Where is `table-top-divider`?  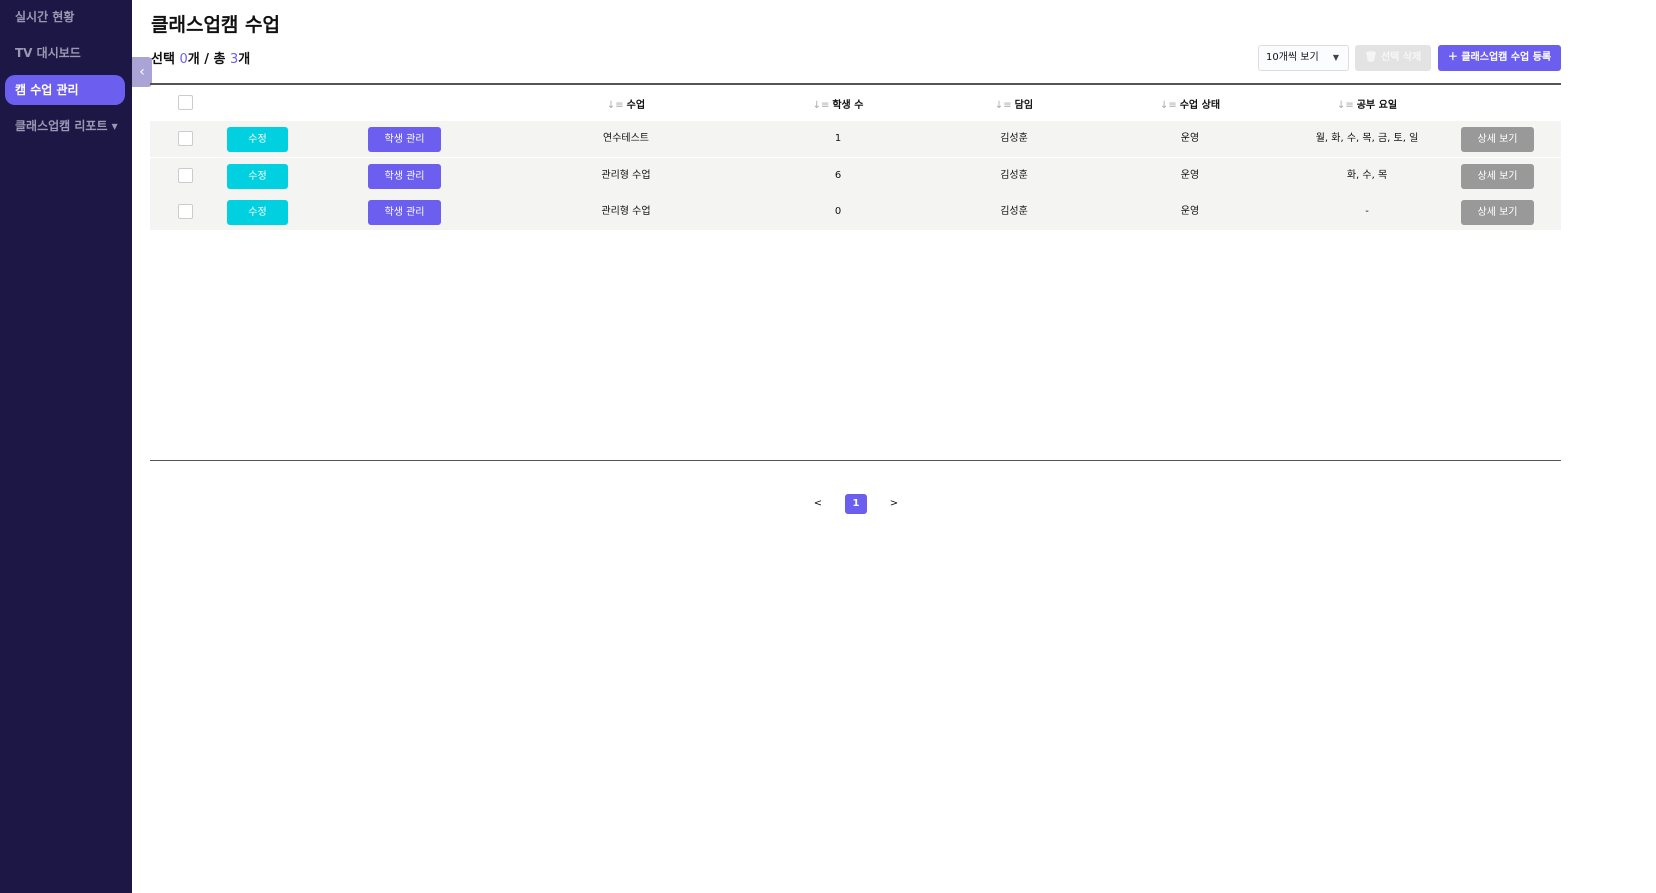
table-top-divider is located at coordinates (855, 84).